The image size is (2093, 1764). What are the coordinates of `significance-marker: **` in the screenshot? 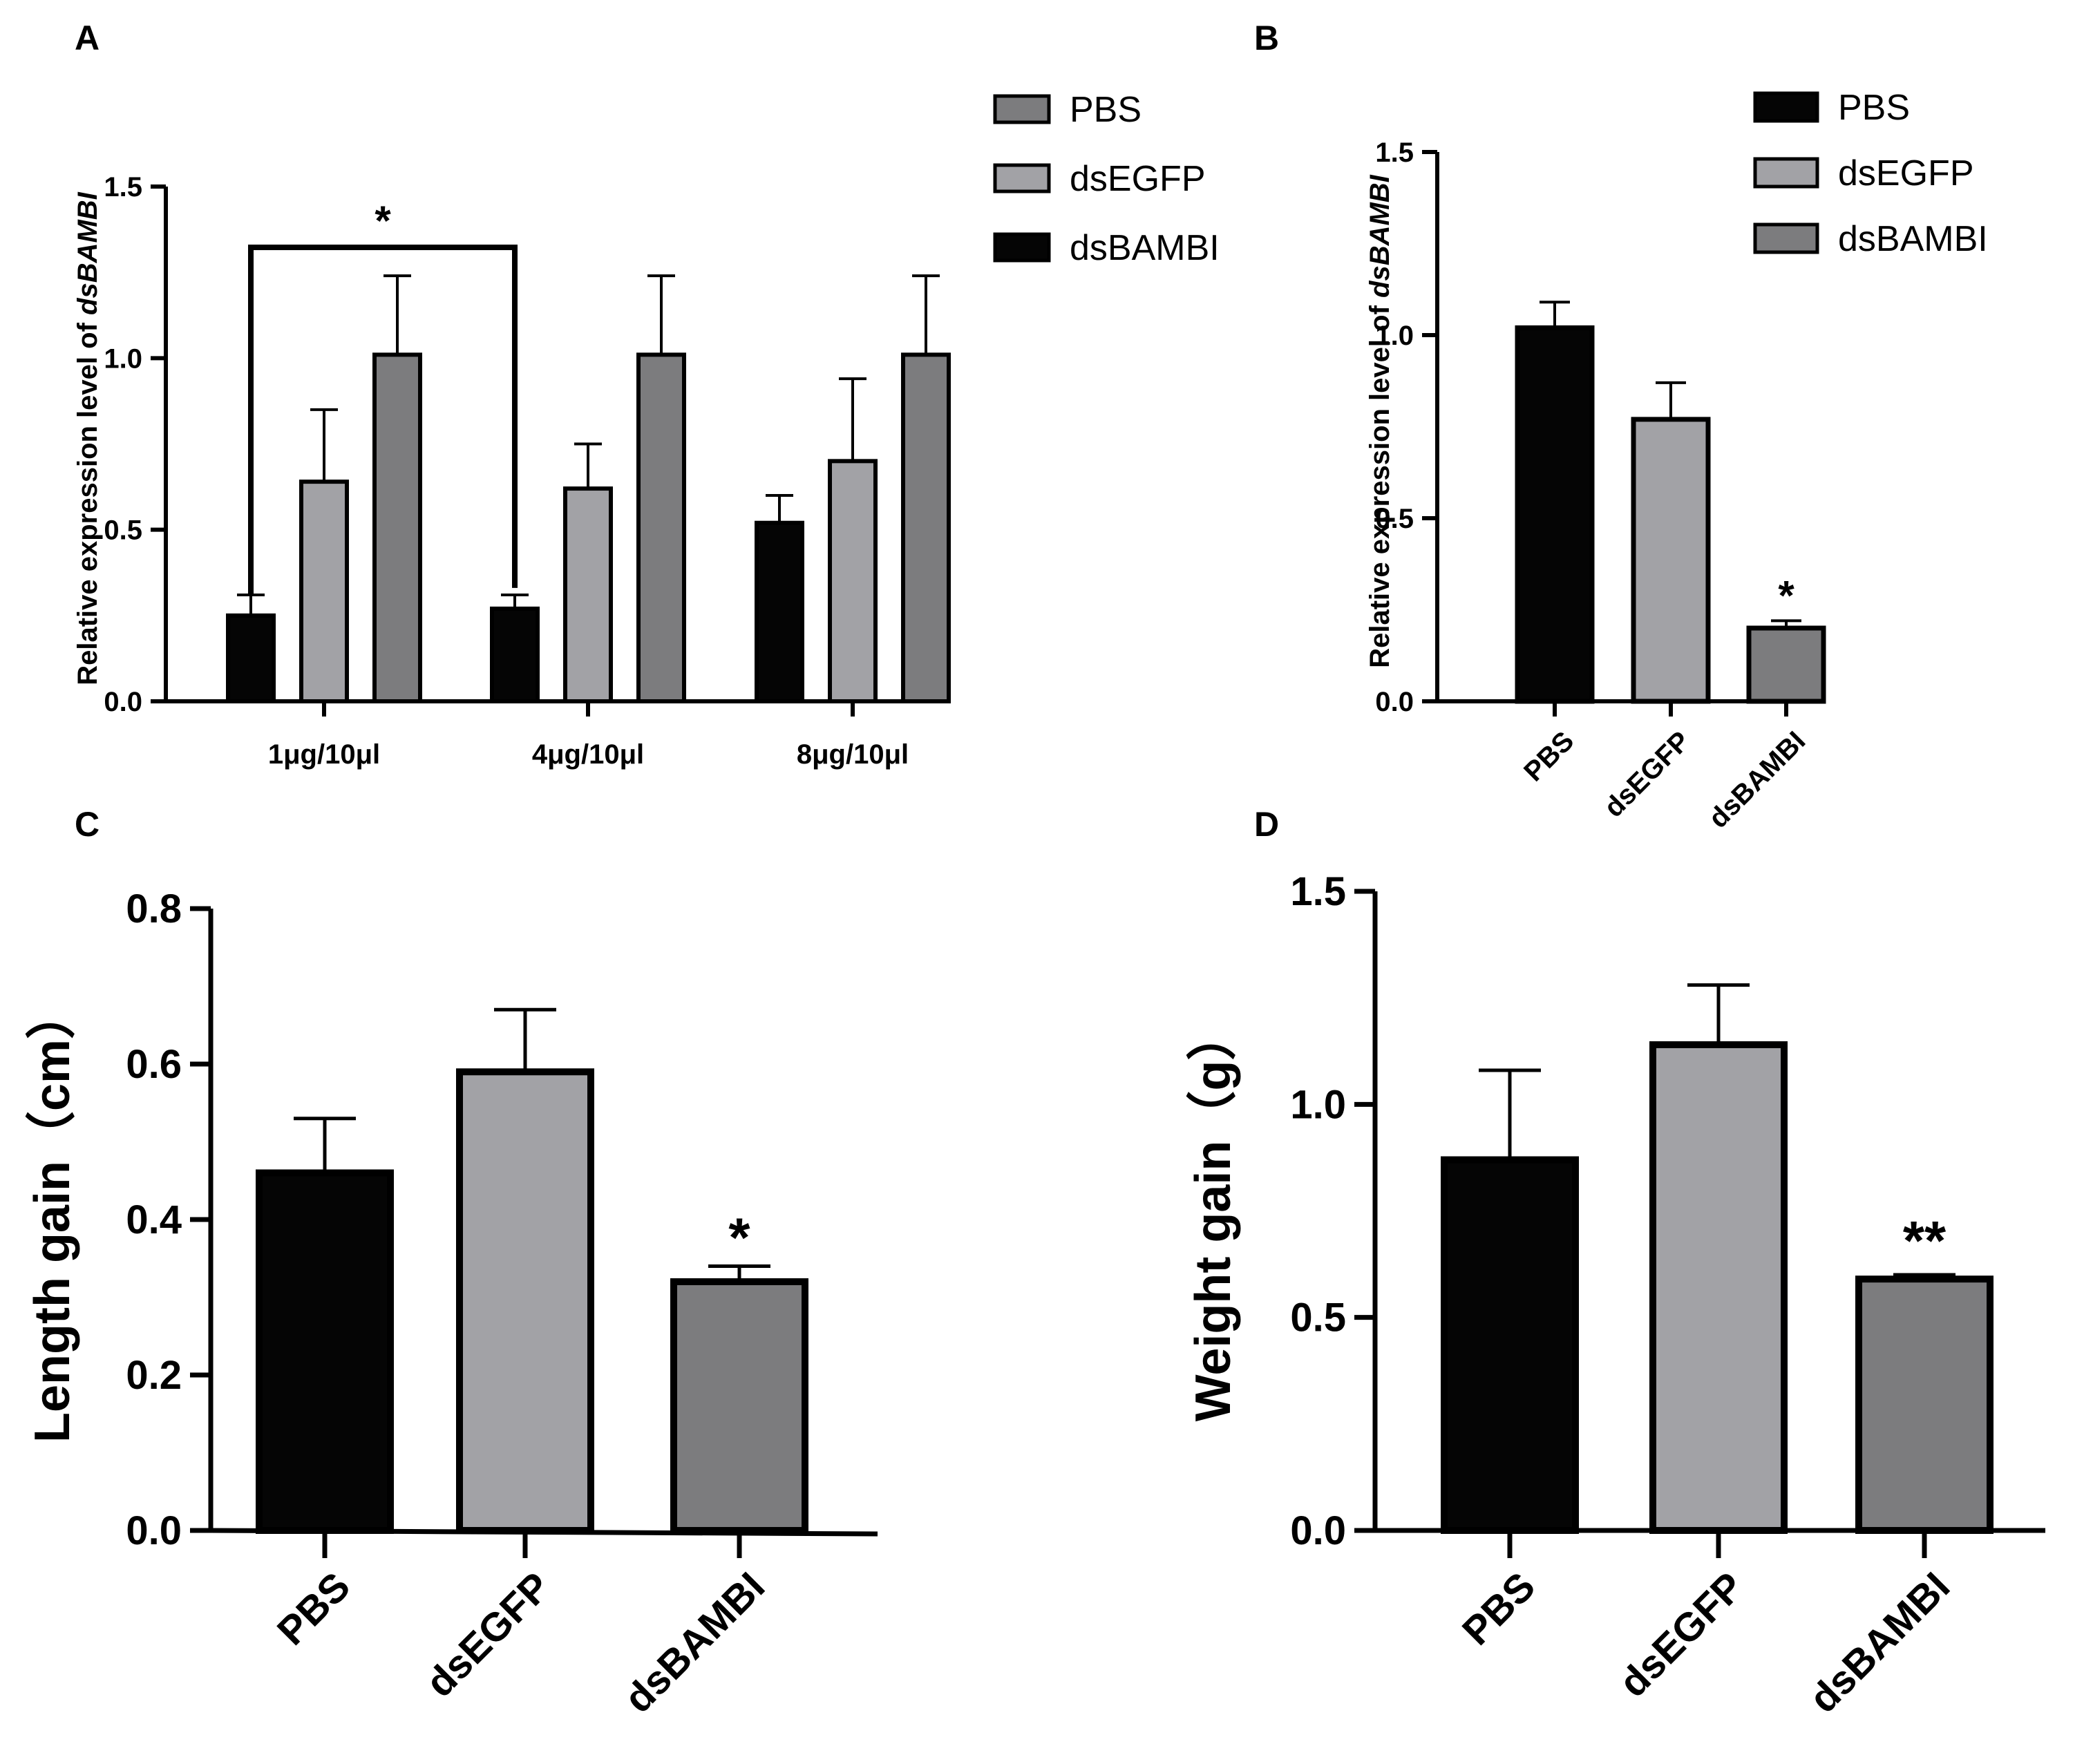 It's located at (1925, 1240).